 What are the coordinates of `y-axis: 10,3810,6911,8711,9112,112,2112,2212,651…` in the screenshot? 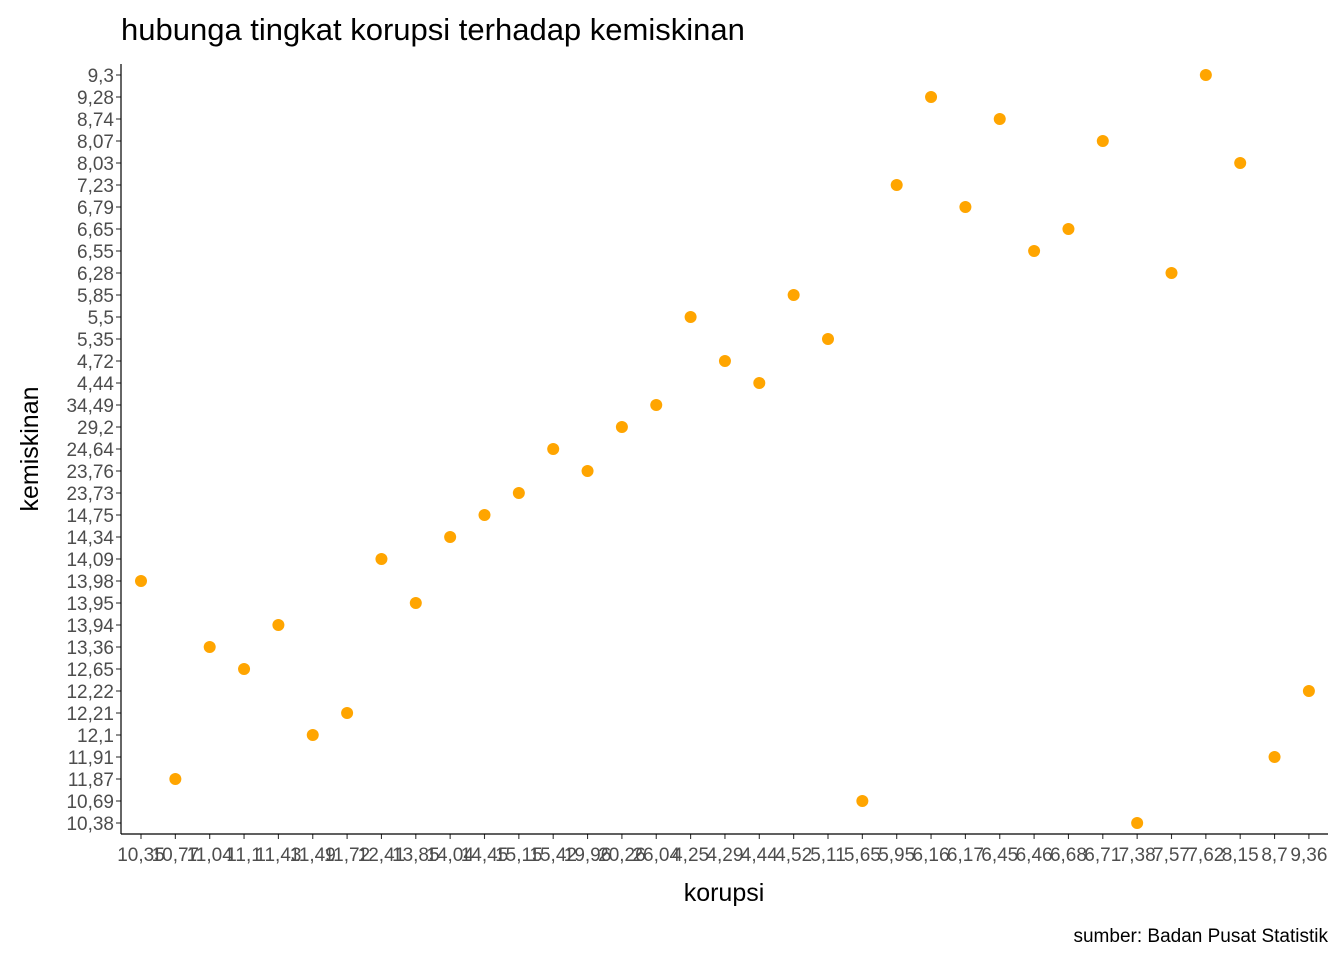 It's located at (93, 450).